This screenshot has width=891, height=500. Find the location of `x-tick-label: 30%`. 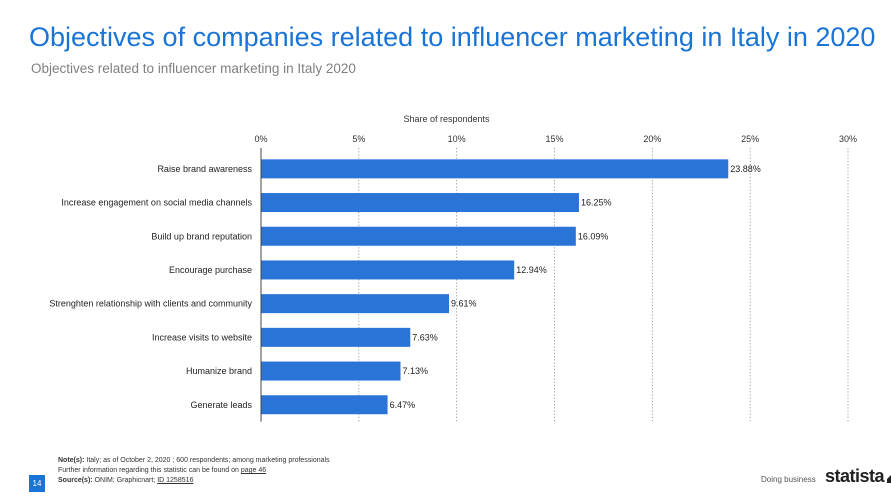

x-tick-label: 30% is located at coordinates (848, 139).